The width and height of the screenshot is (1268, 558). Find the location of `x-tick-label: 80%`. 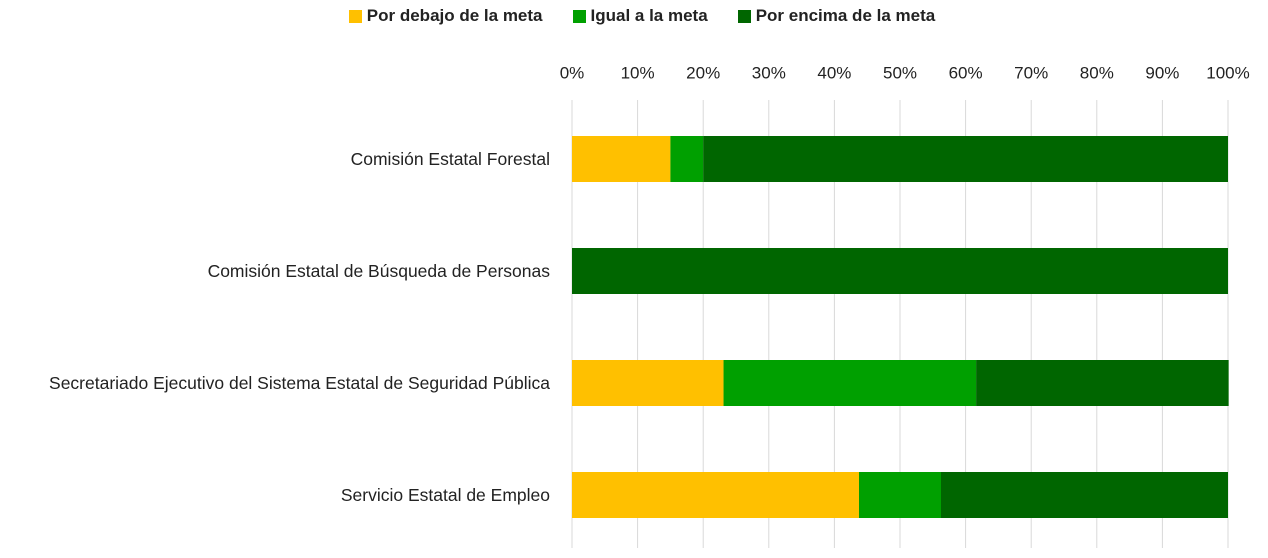

x-tick-label: 80% is located at coordinates (1097, 72).